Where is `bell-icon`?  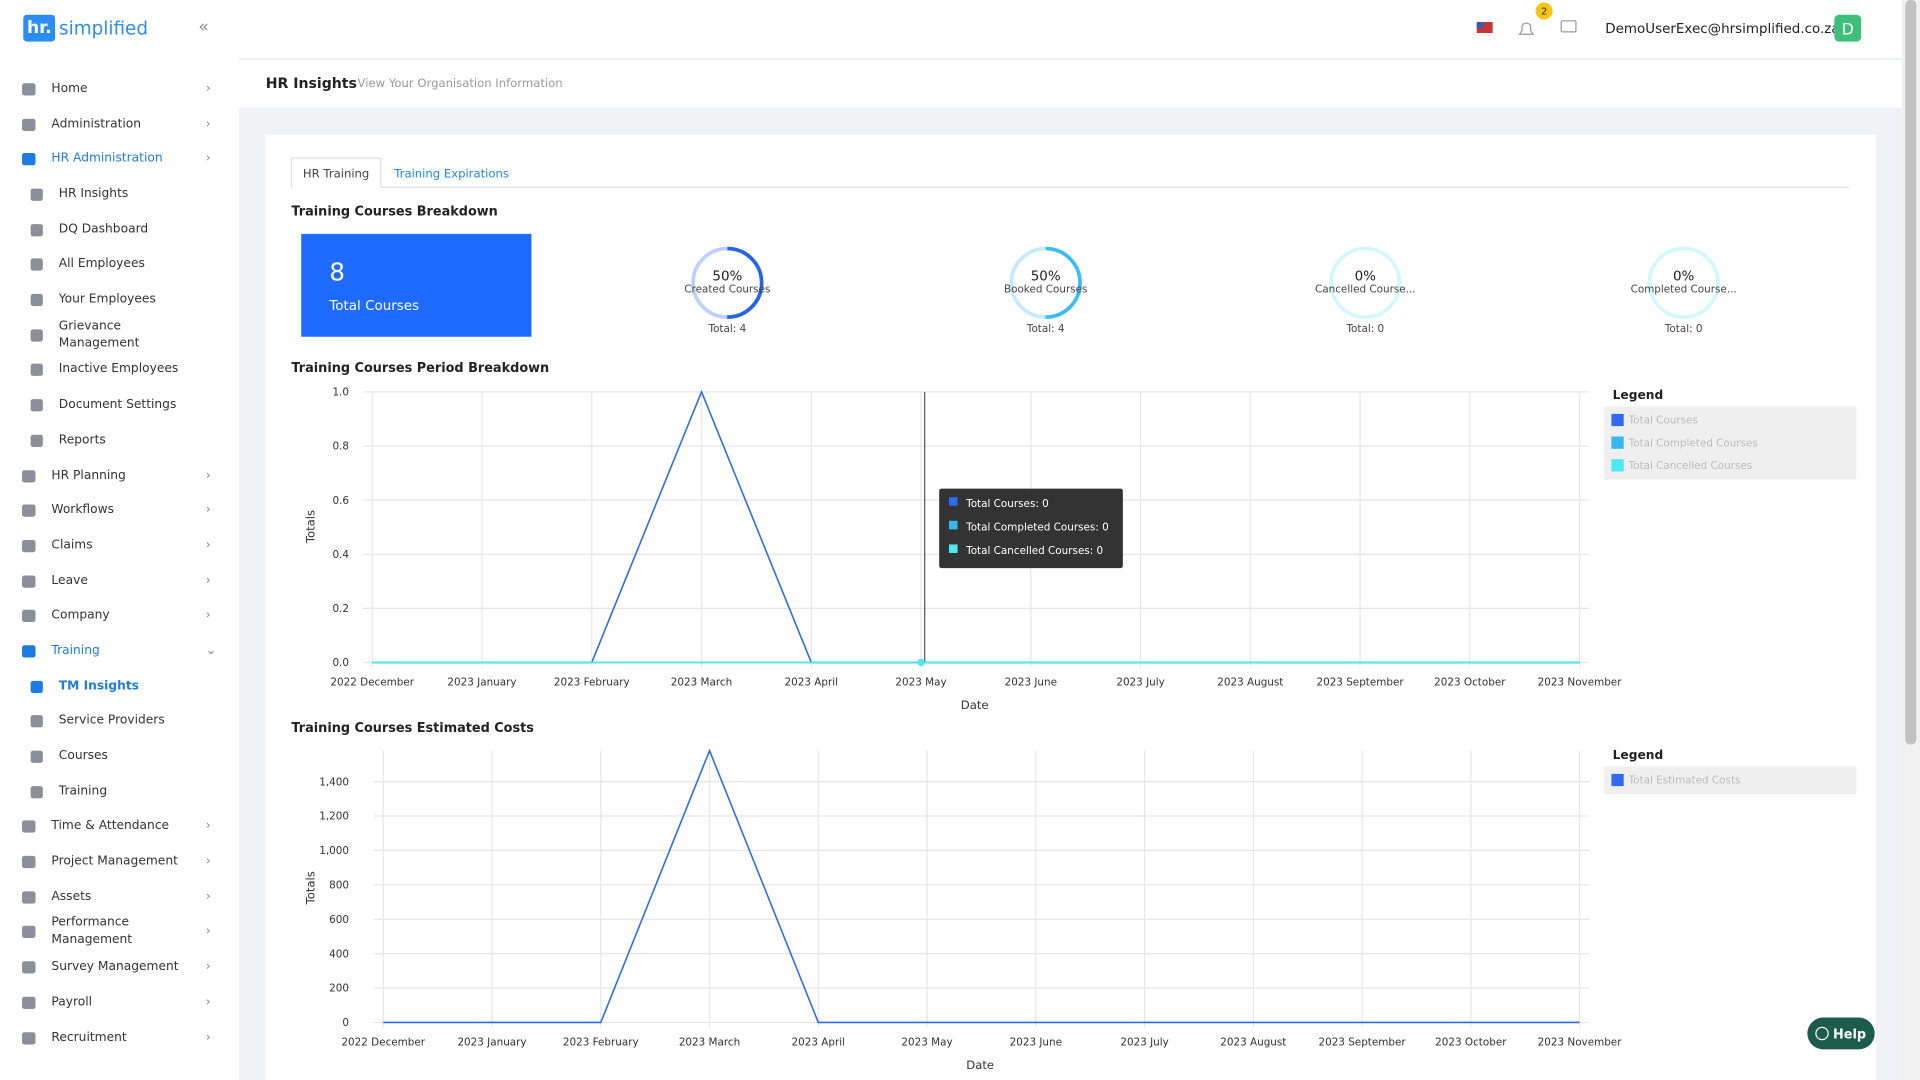
bell-icon is located at coordinates (1526, 28).